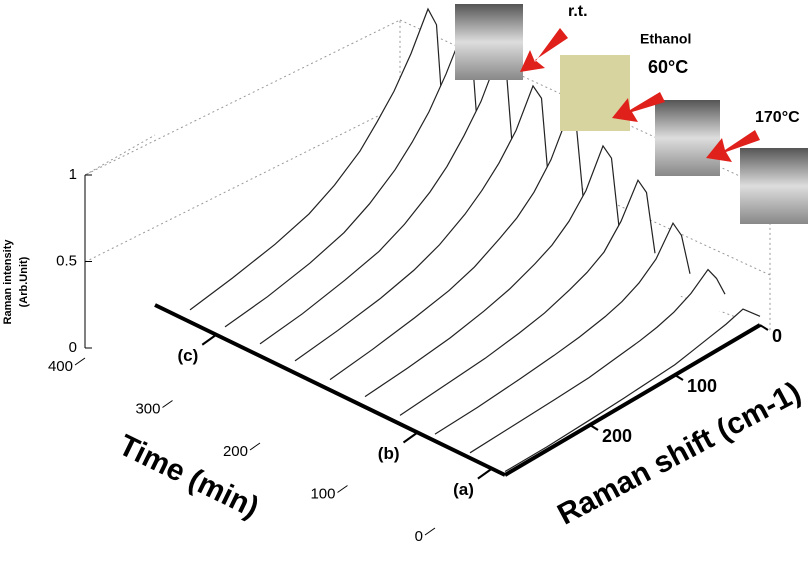  What do you see at coordinates (463, 489) in the screenshot?
I see `annotation: (a)` at bounding box center [463, 489].